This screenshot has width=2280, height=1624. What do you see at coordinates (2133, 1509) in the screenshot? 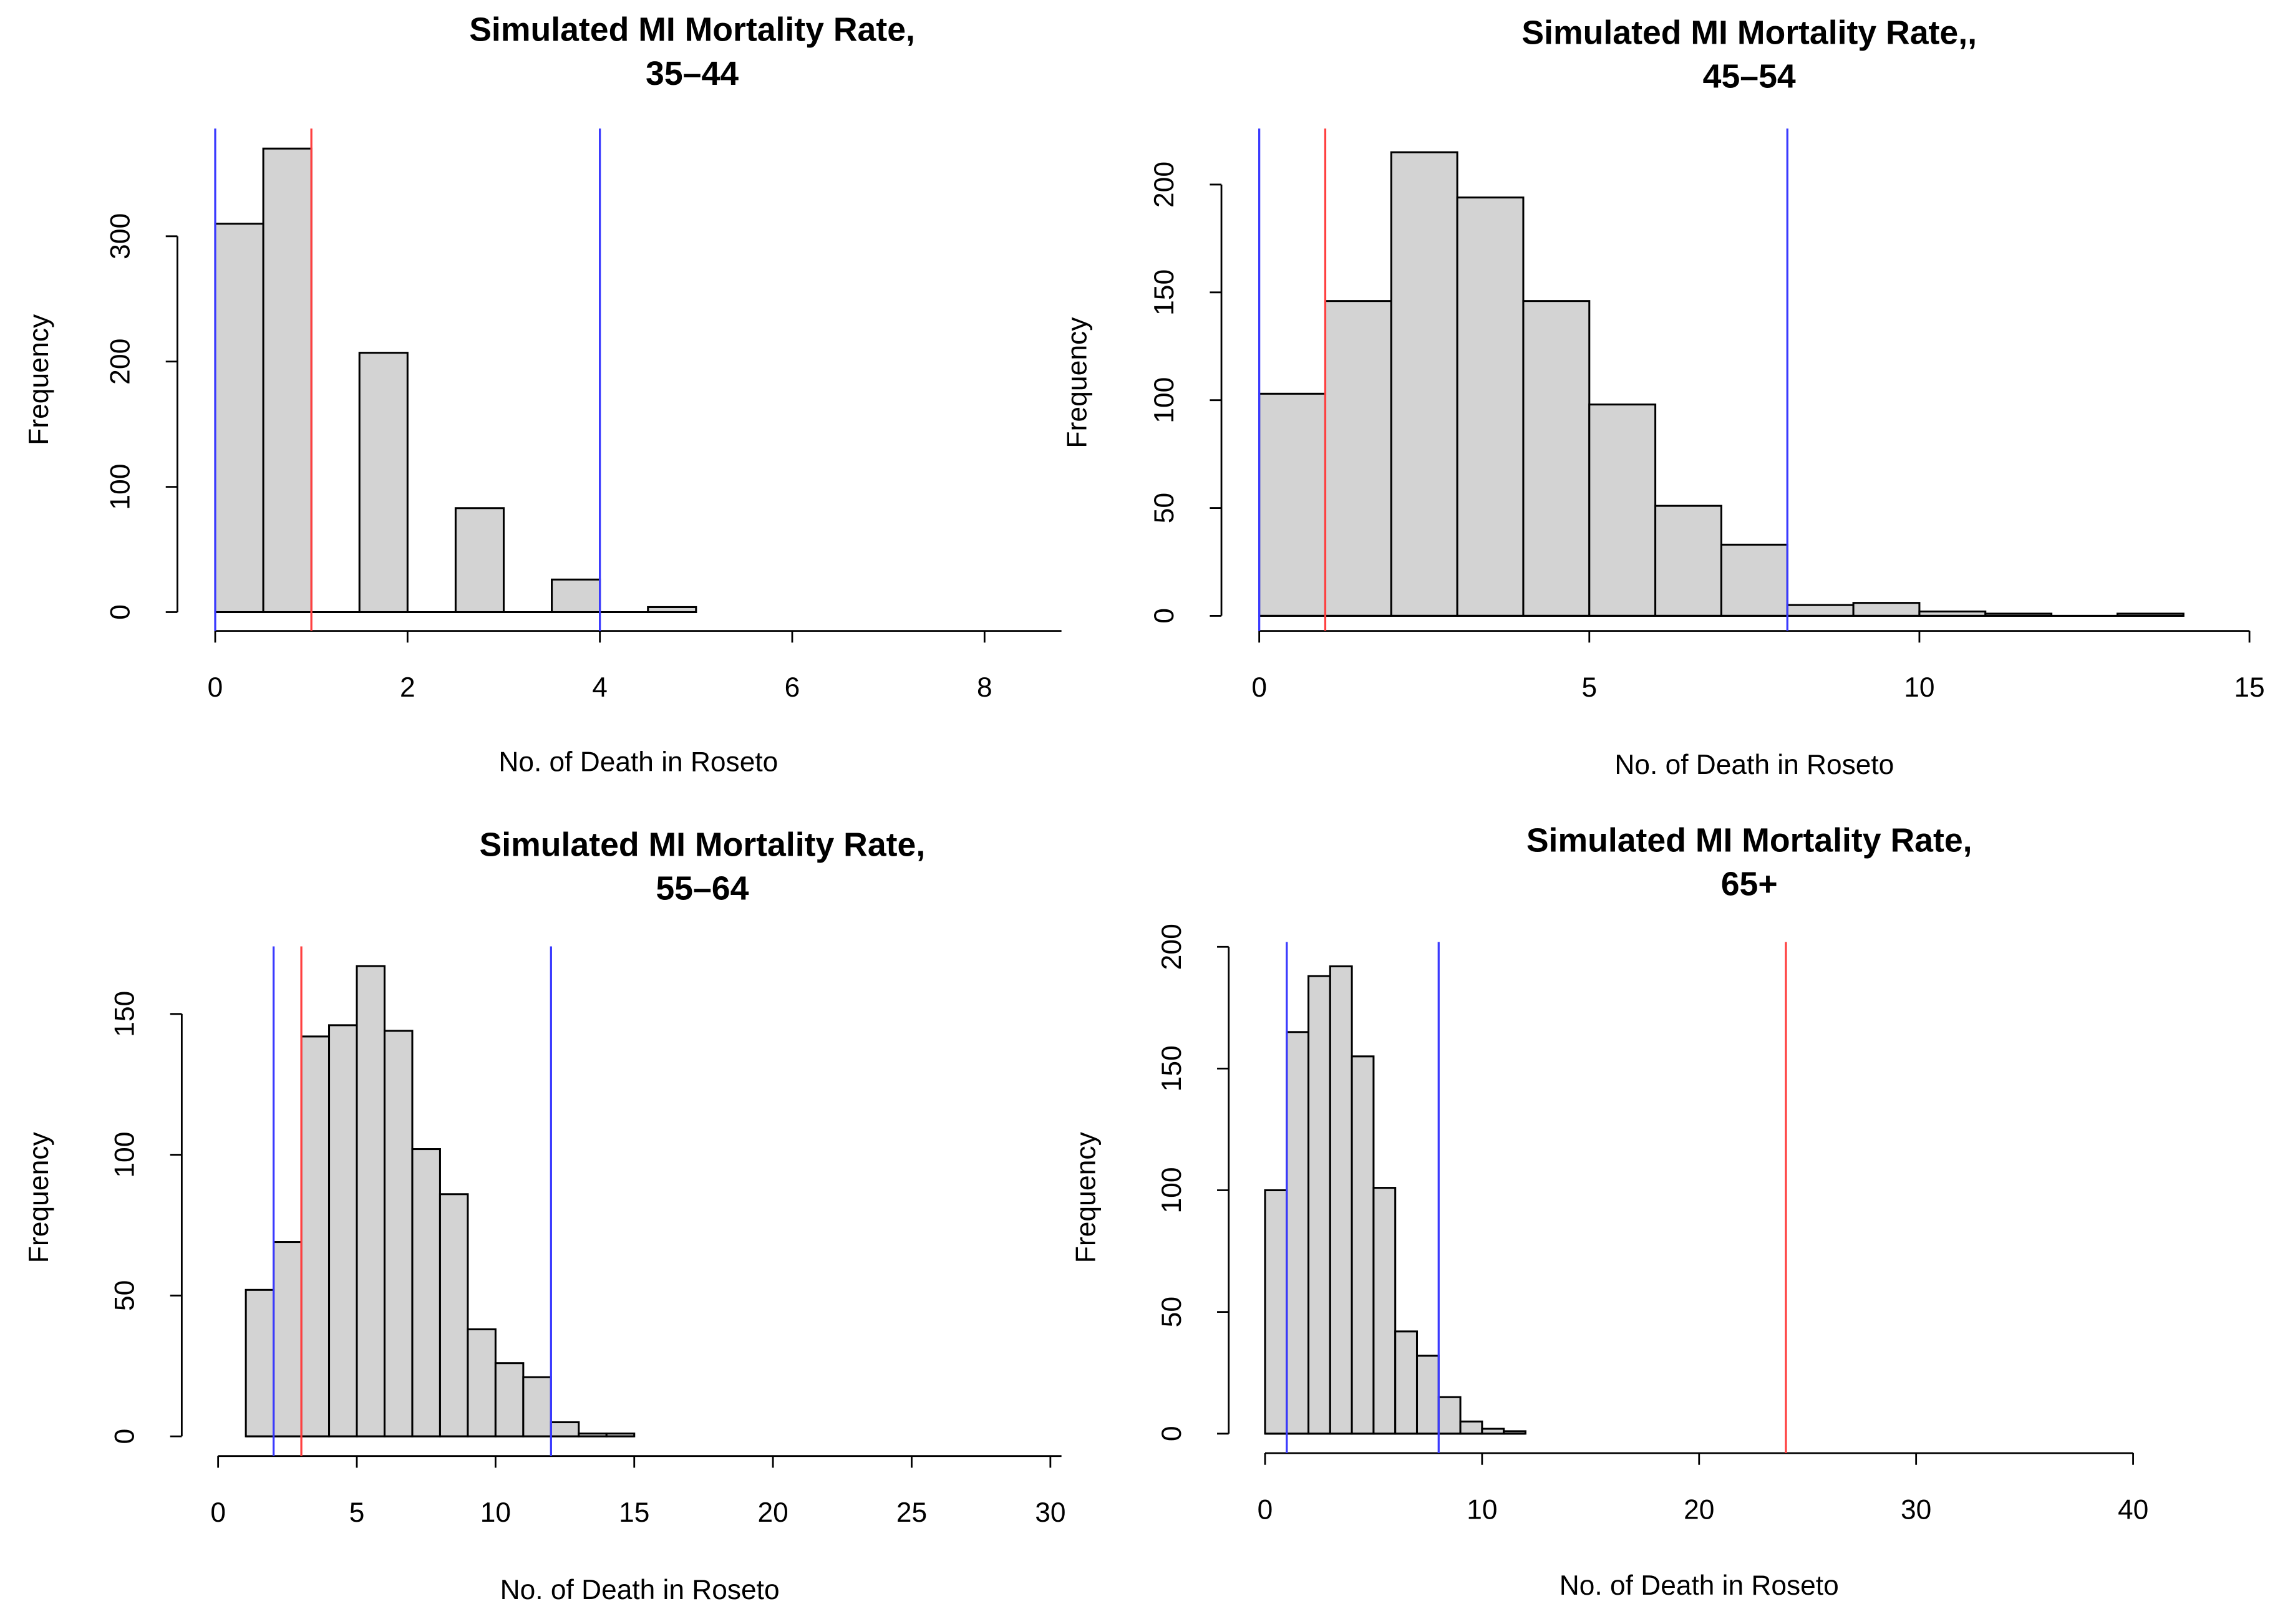
I see `x-tick-label: 40` at bounding box center [2133, 1509].